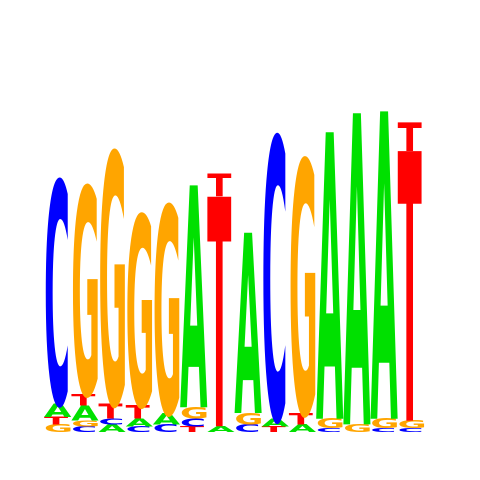 The image size is (480, 480). What do you see at coordinates (303, 287) in the screenshot?
I see `logo-letter-pos10-G-3: G` at bounding box center [303, 287].